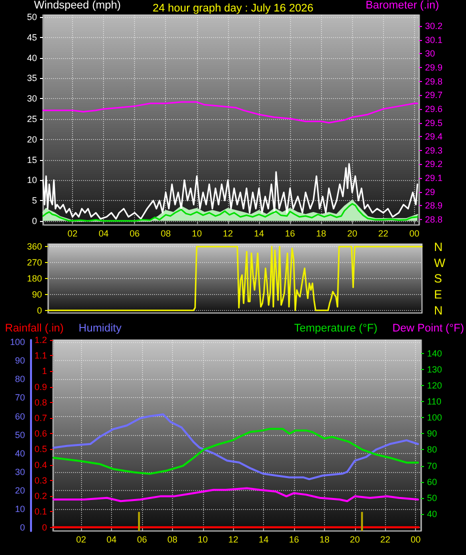 This screenshot has height=555, width=466. Describe the element at coordinates (31, 159) in the screenshot. I see `y-tick-label: 15` at that location.